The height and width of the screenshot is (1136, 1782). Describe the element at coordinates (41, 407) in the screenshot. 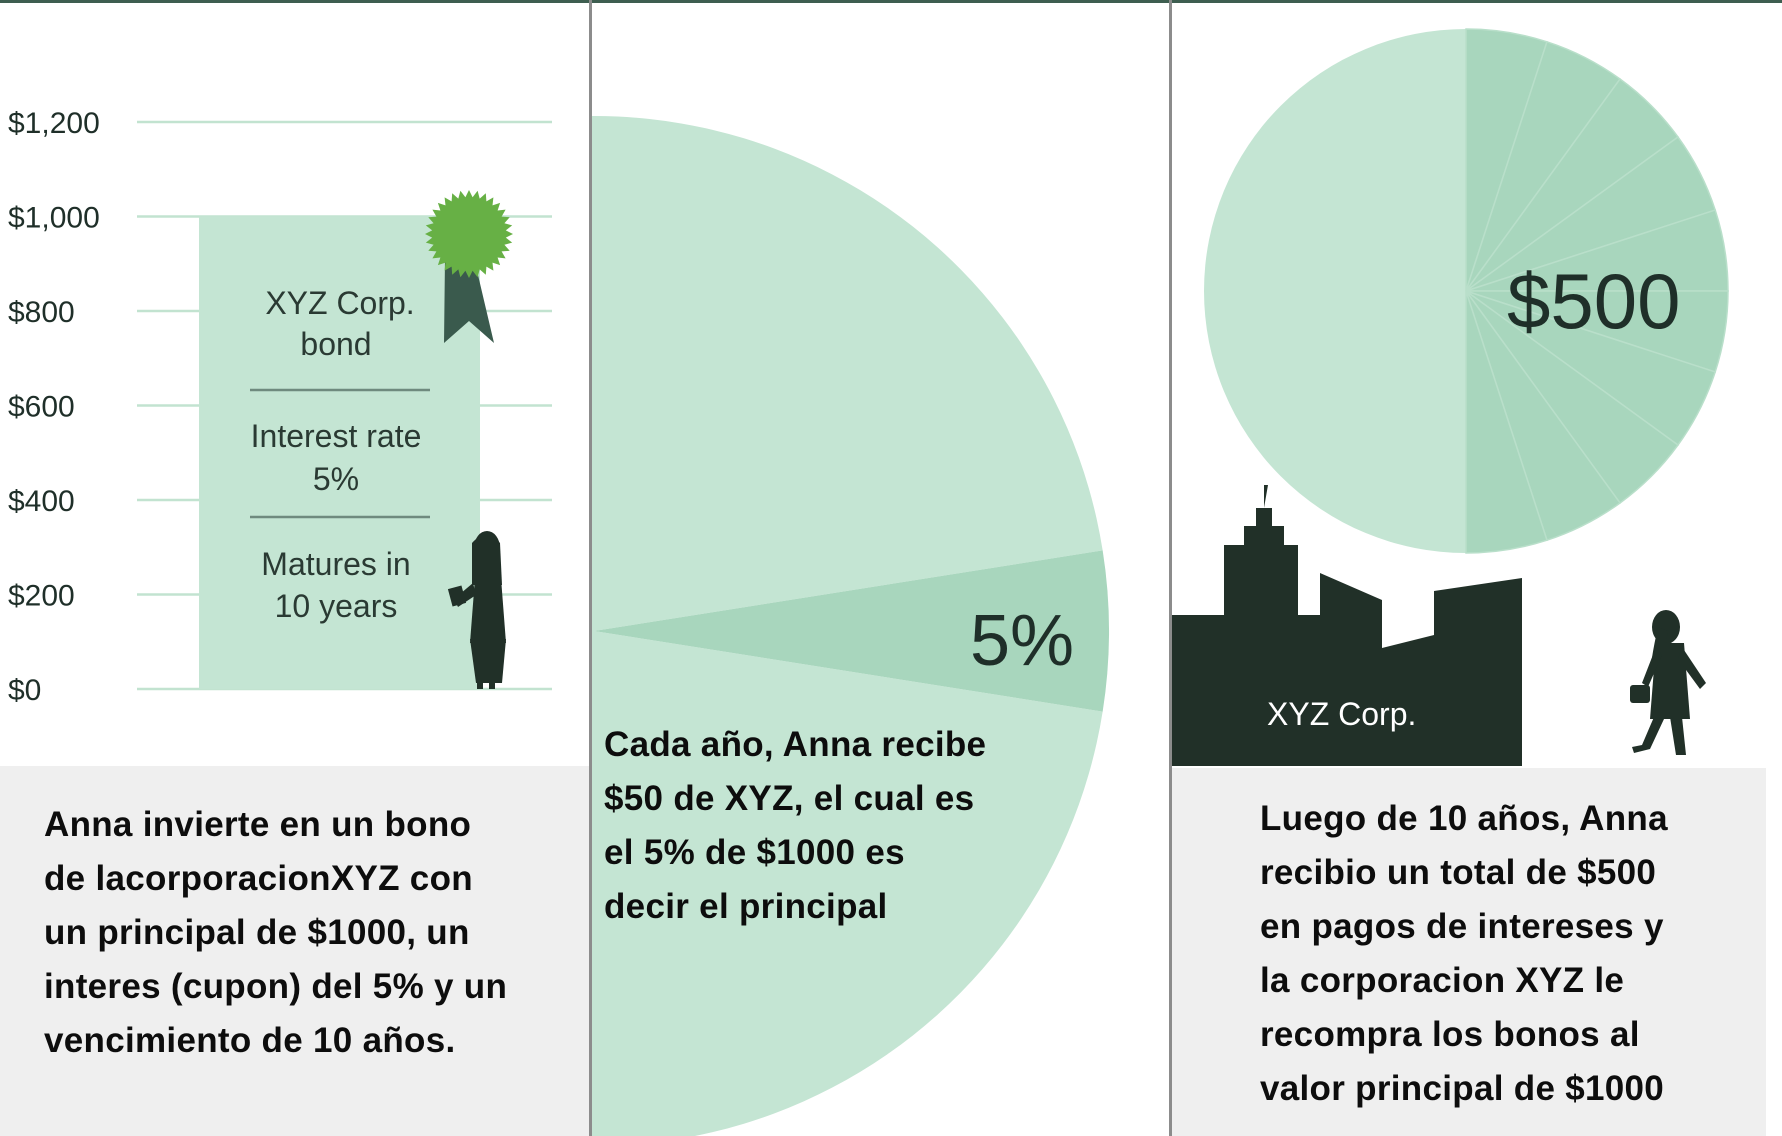

I see `y-tick-label: $600` at that location.